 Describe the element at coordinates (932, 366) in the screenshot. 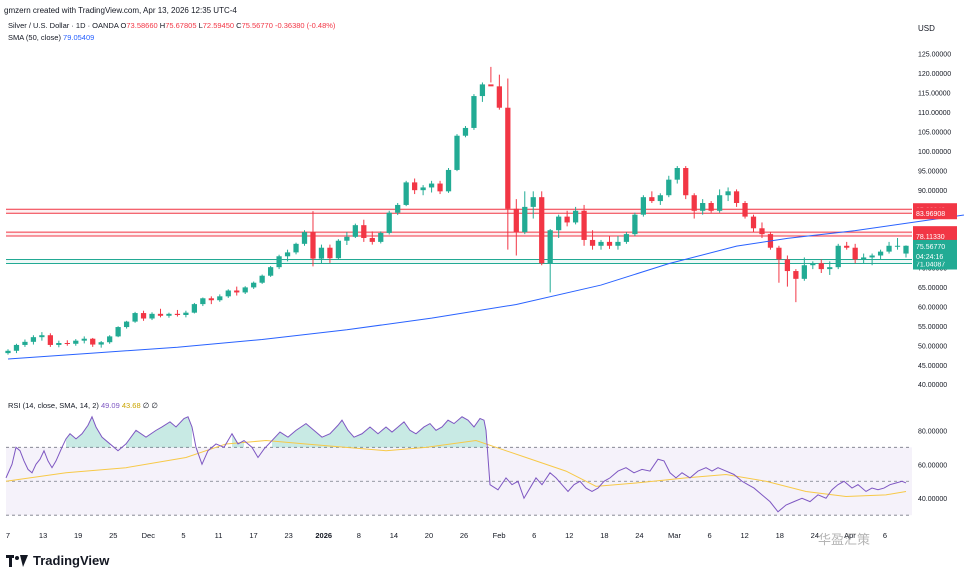

I see `price-tick-label: 45.00000` at that location.